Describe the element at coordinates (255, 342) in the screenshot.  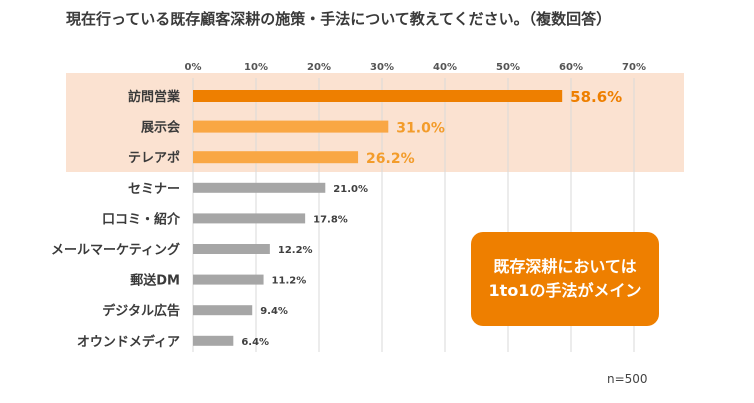
I see `data-label: 6.4%` at that location.